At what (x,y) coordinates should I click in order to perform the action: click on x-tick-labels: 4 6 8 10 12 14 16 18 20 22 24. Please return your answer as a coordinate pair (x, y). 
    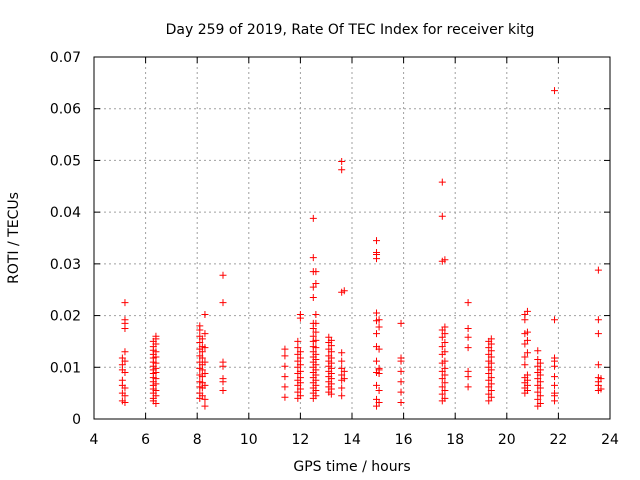
    Looking at the image, I should click on (354, 440).